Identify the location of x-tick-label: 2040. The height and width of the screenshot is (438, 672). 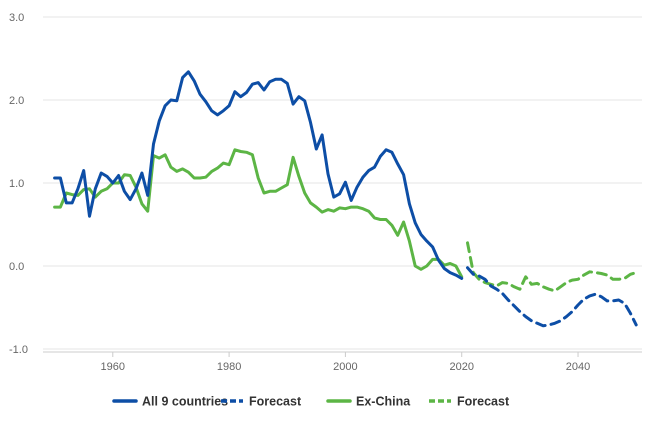
(578, 367).